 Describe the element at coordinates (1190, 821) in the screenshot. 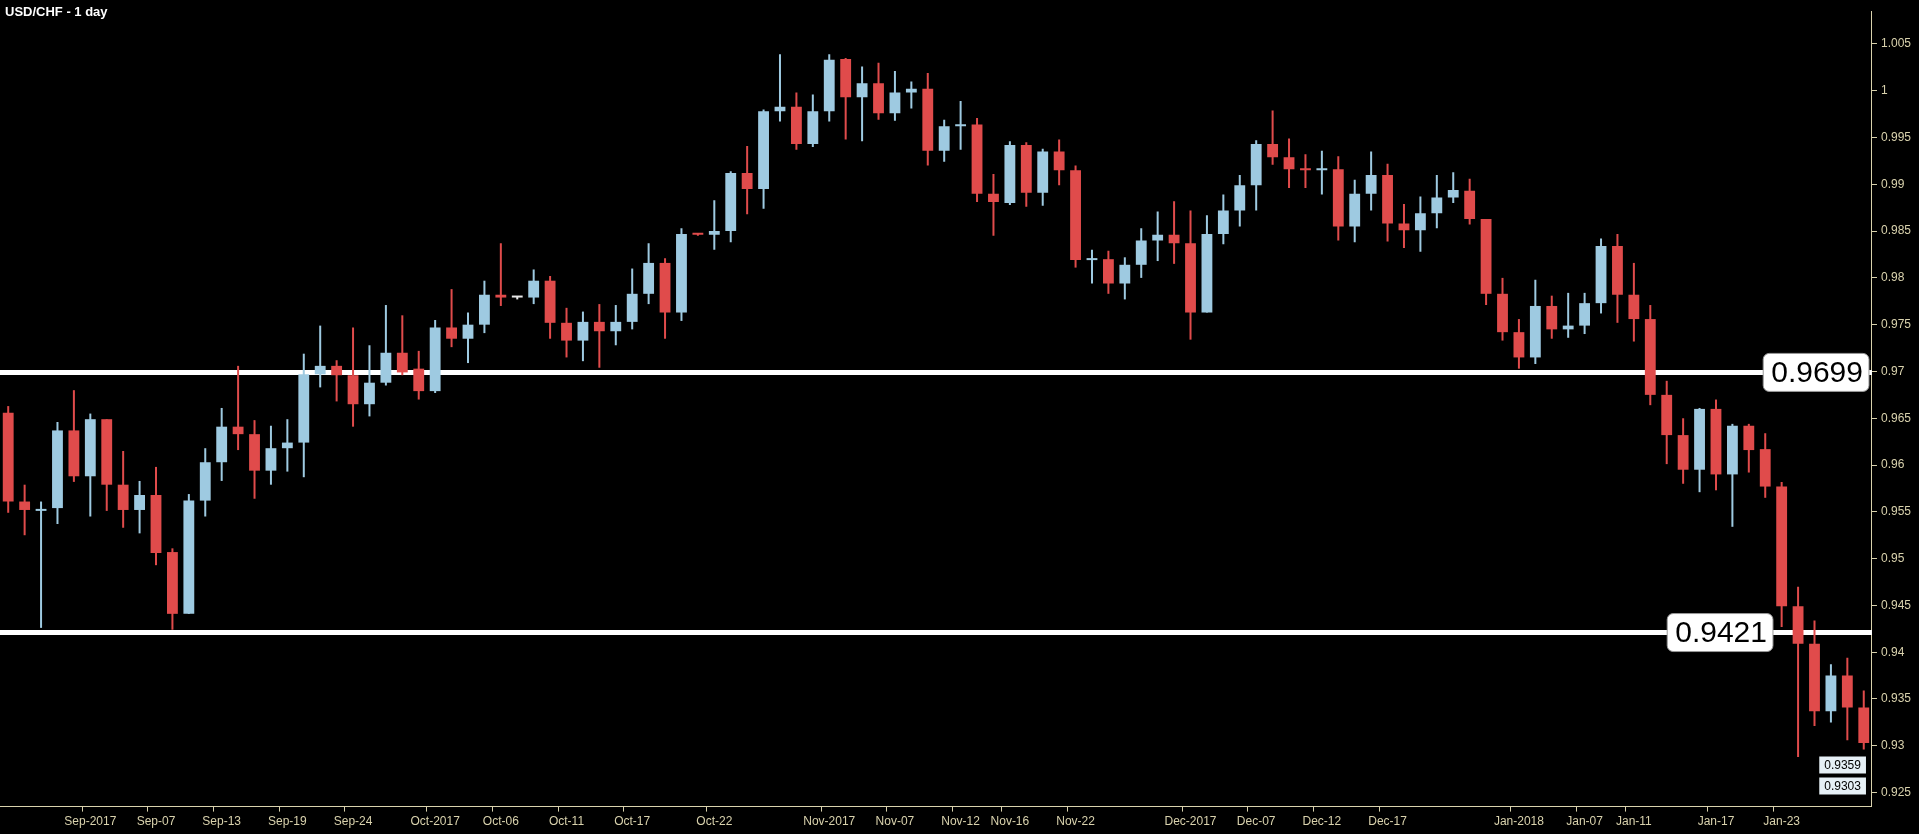

I see `x-tick-label: Dec-2017` at that location.